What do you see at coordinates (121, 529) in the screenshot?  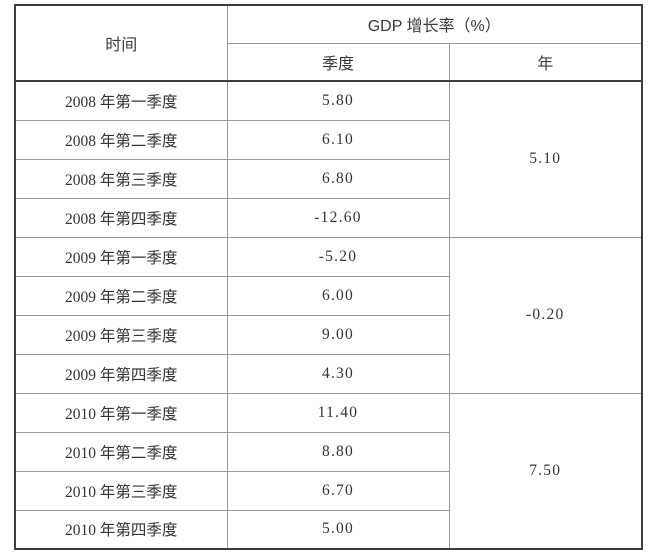 I see `time-cell: 2010 年第四季度` at bounding box center [121, 529].